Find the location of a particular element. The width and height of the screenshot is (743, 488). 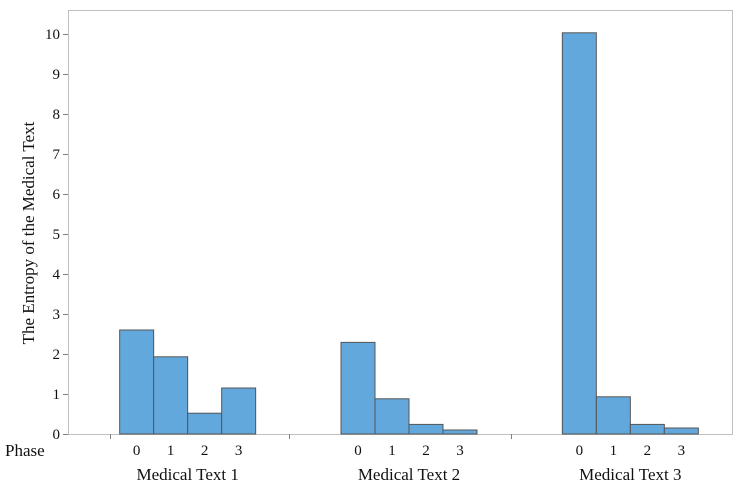

y-tick-label: 4 is located at coordinates (57, 275).